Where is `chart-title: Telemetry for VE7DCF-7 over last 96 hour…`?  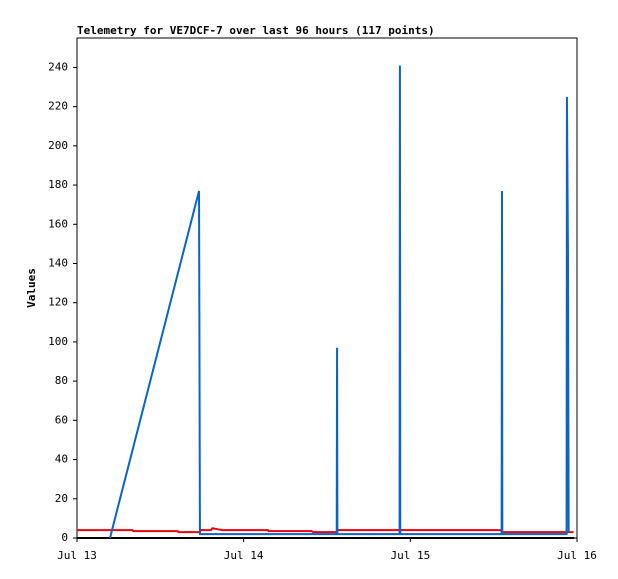
chart-title: Telemetry for VE7DCF-7 over last 96 hour… is located at coordinates (256, 30).